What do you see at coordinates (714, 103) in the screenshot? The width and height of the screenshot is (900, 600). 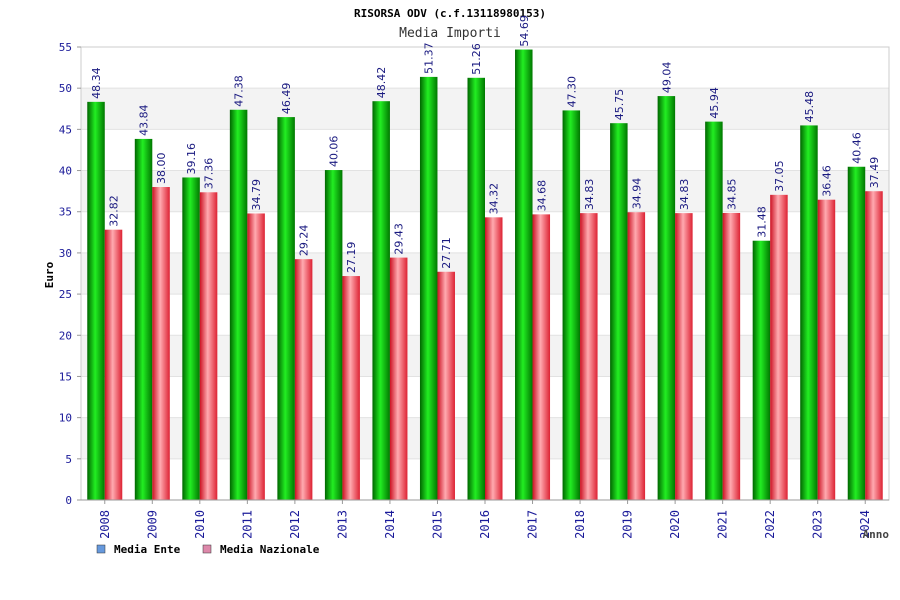 I see `data-label-ente-2021: 45.94` at bounding box center [714, 103].